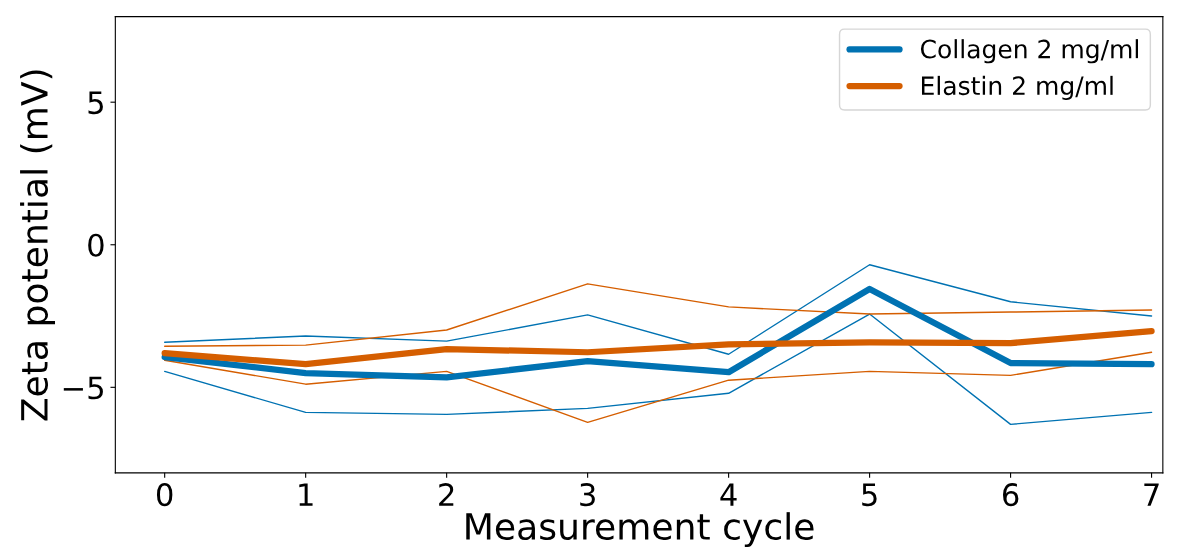 The image size is (1189, 555). Describe the element at coordinates (306, 494) in the screenshot. I see `x-tick-label: 1` at that location.